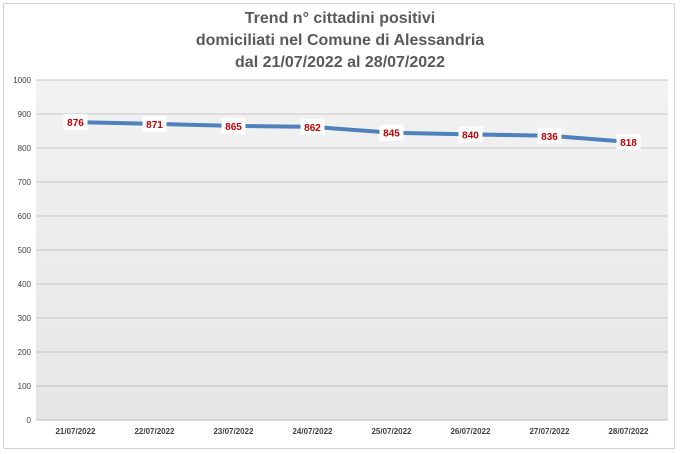  Describe the element at coordinates (628, 431) in the screenshot. I see `x-tick-label: 28/07/2022` at that location.